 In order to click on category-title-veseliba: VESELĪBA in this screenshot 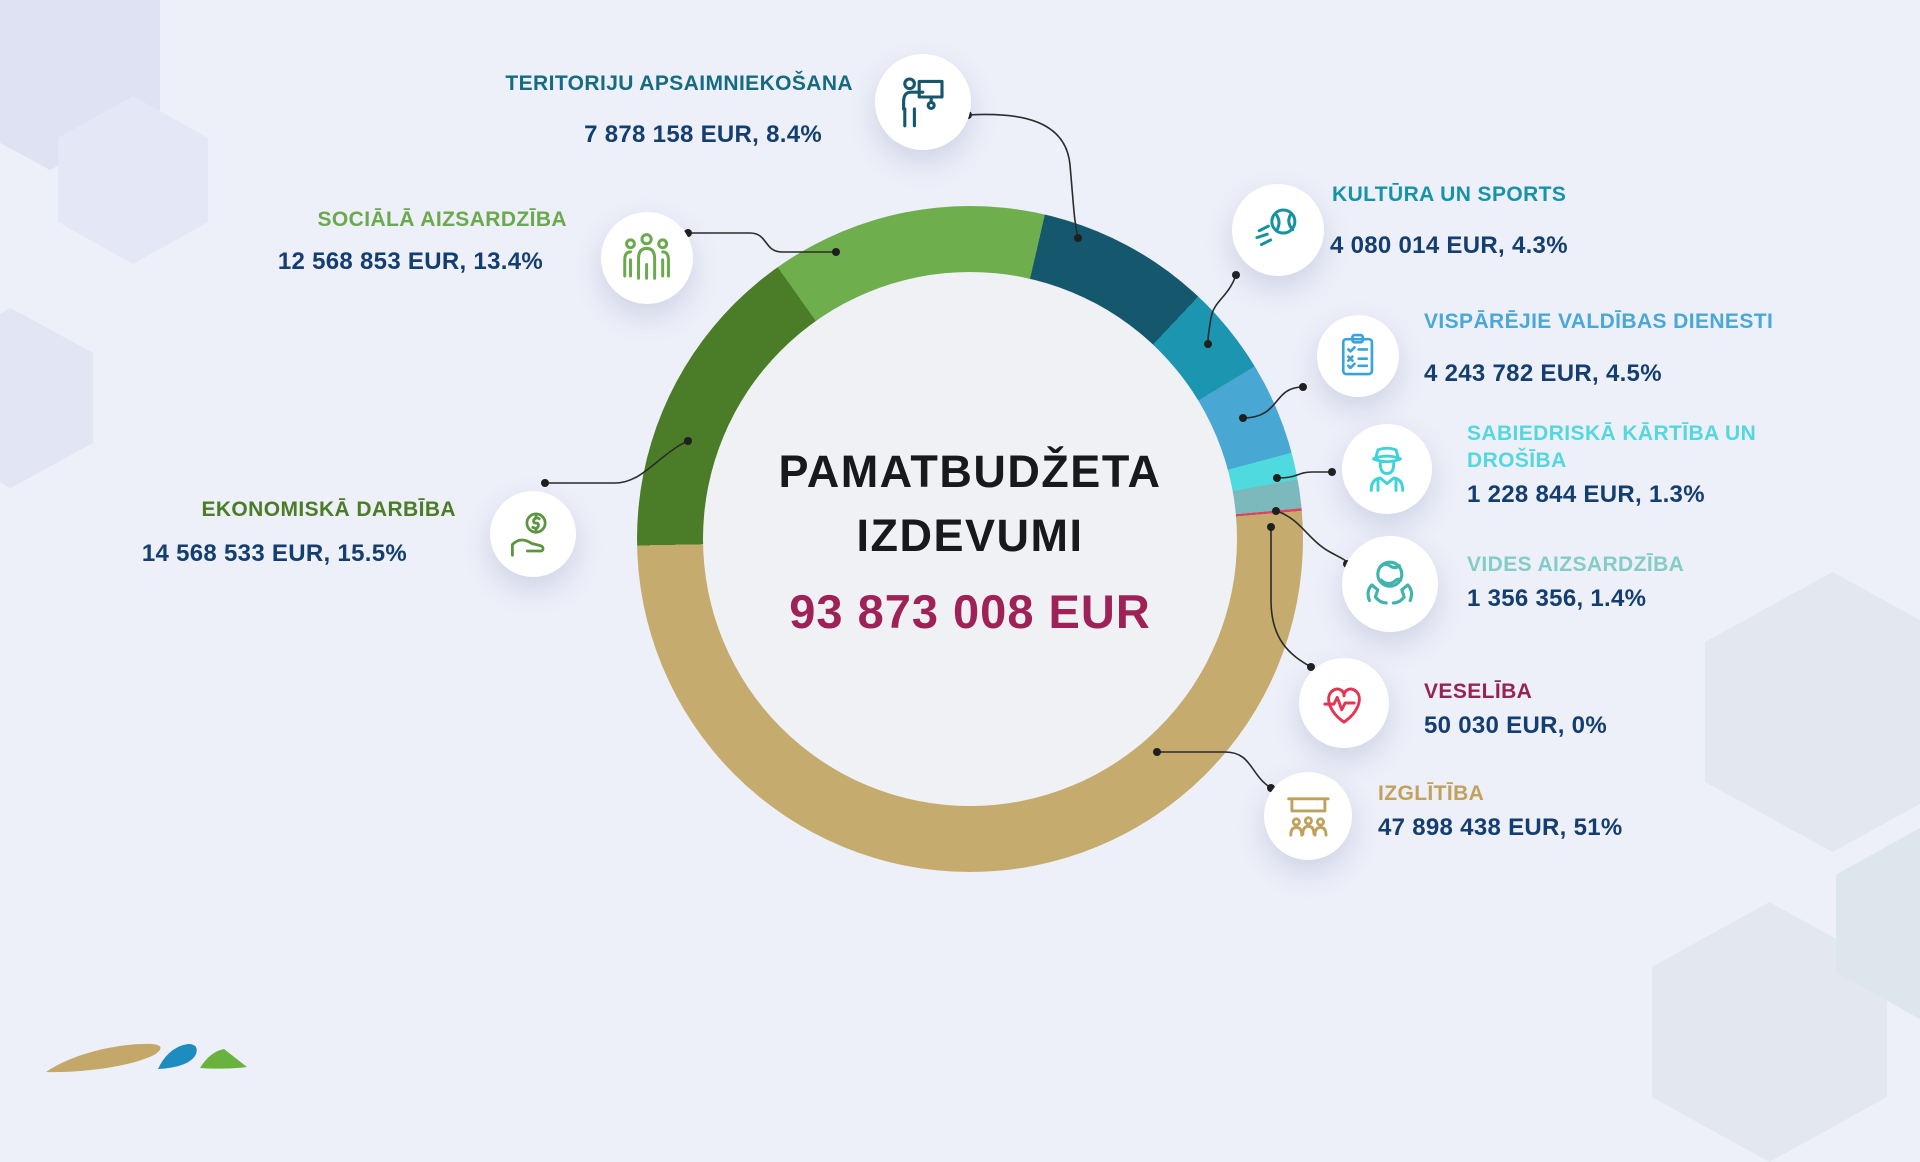, I will do `click(1478, 691)`.